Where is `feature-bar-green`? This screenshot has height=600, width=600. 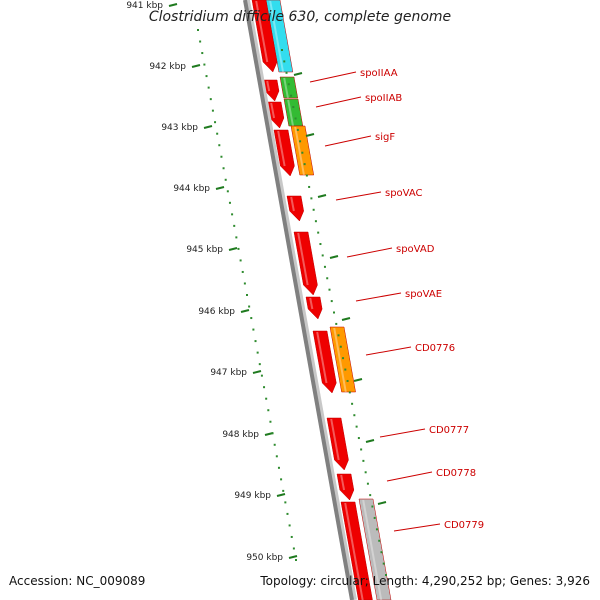
feature-bar-green is located at coordinates (293, 112).